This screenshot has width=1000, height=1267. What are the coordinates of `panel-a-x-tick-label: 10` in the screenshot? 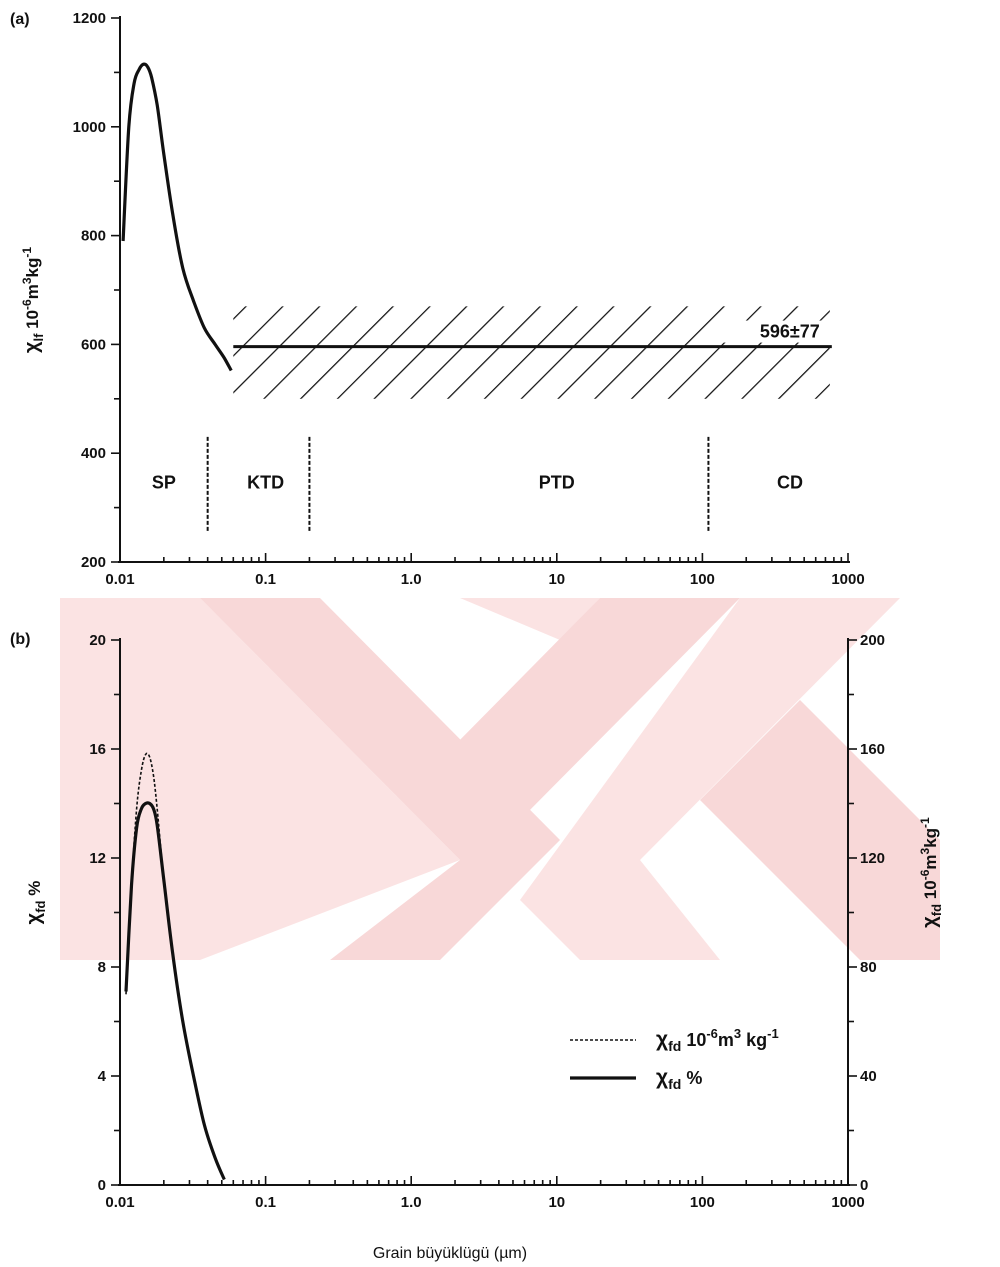 It's located at (556, 579).